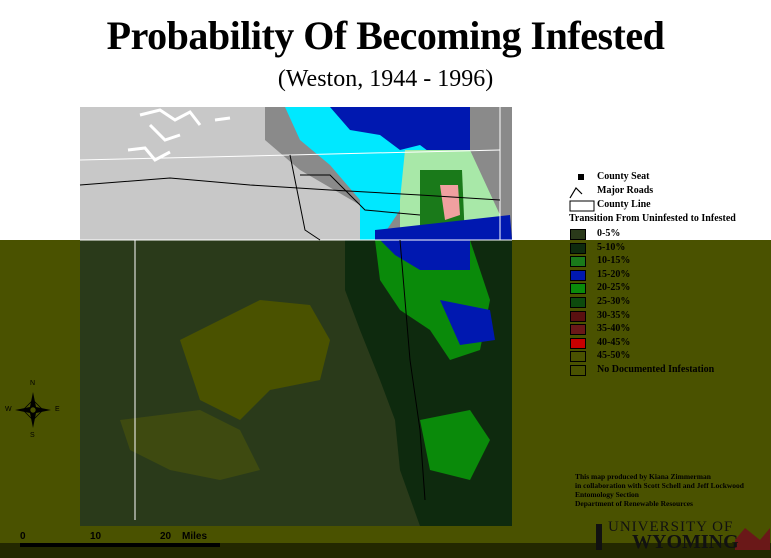  Describe the element at coordinates (166, 536) in the screenshot. I see `scale-label-20: 20` at that location.